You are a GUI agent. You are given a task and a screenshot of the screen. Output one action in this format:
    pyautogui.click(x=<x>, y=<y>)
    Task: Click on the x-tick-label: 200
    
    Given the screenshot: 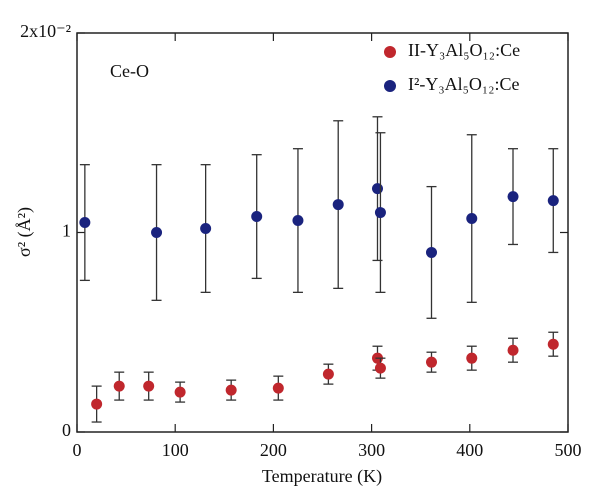 What is the action you would take?
    pyautogui.click(x=273, y=450)
    